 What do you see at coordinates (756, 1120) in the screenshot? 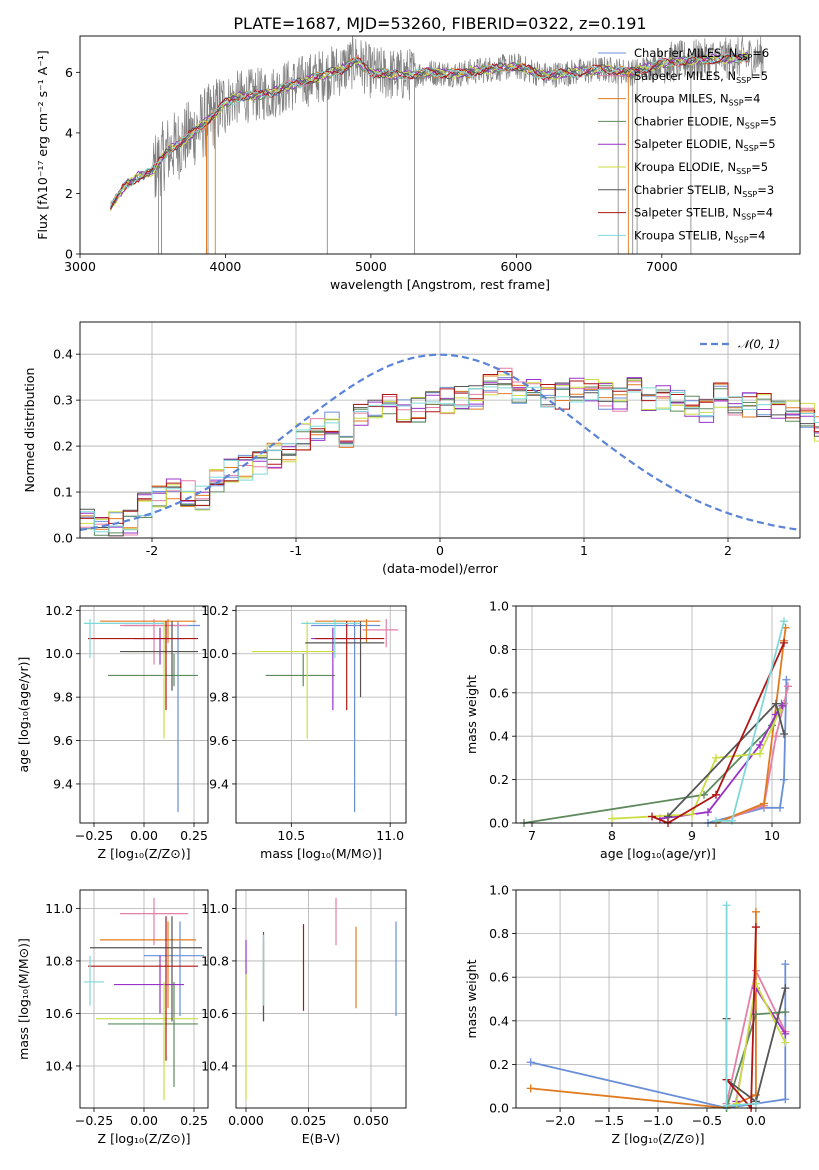
I see `Z-weight-xtick-label: 0.0` at bounding box center [756, 1120].